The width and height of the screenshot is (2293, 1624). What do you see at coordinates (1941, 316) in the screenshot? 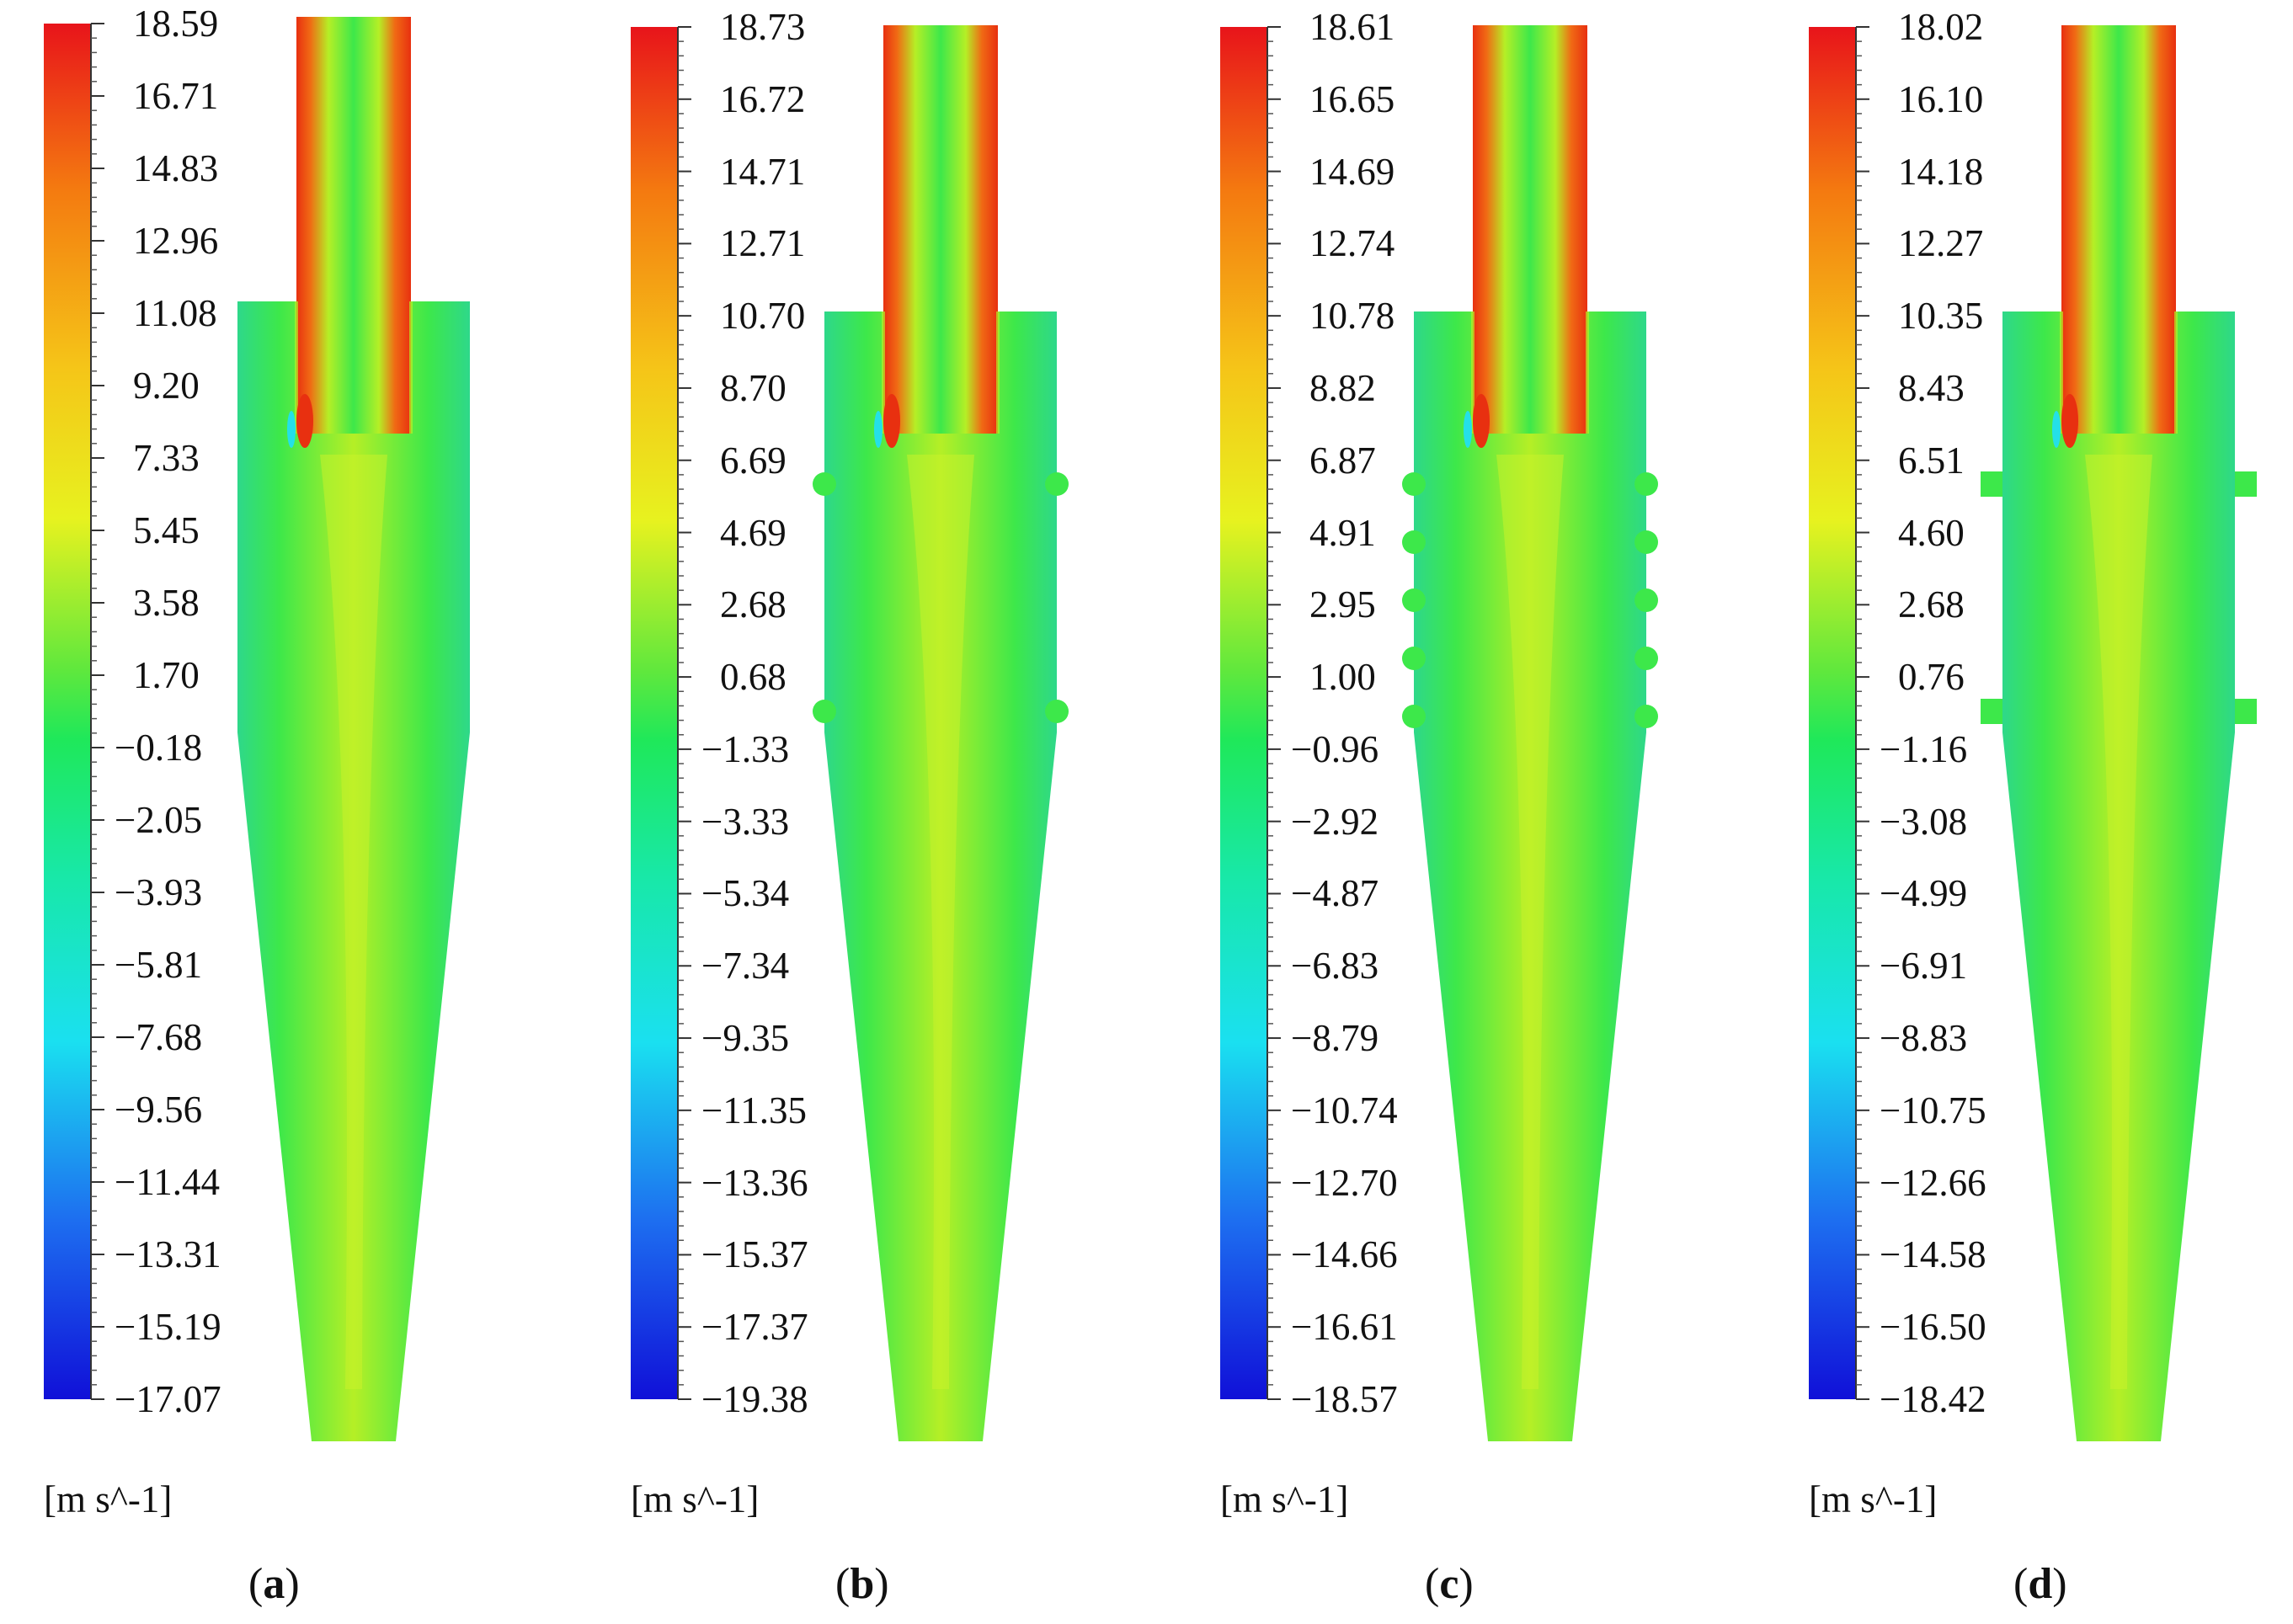
I see `colorbar-tick-label: 10.35` at bounding box center [1941, 316].